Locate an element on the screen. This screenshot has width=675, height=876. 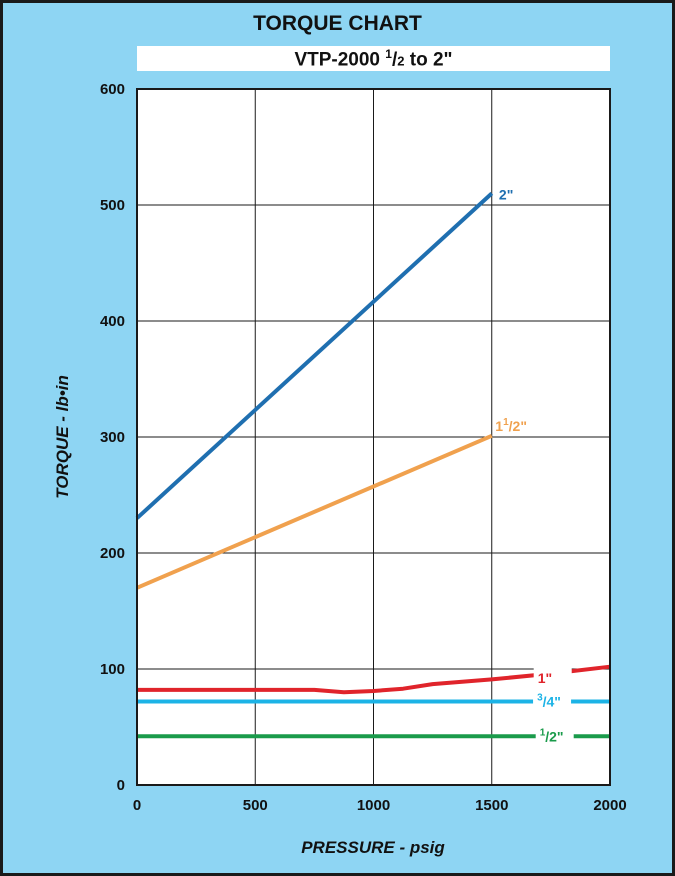
subtitle-model: VTP-2000 is located at coordinates (337, 60).